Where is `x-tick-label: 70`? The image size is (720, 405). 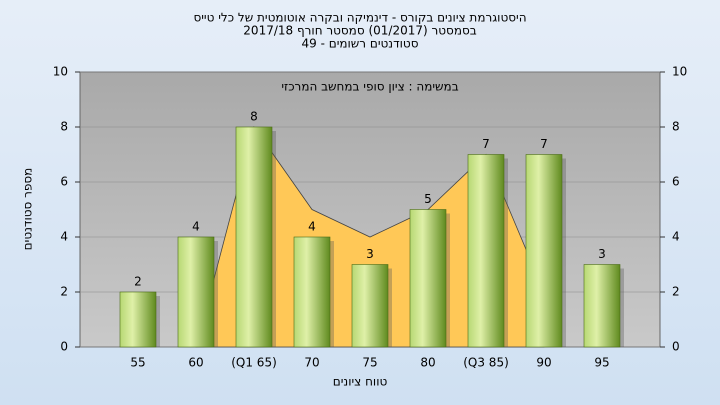
x-tick-label: 70 is located at coordinates (311, 363).